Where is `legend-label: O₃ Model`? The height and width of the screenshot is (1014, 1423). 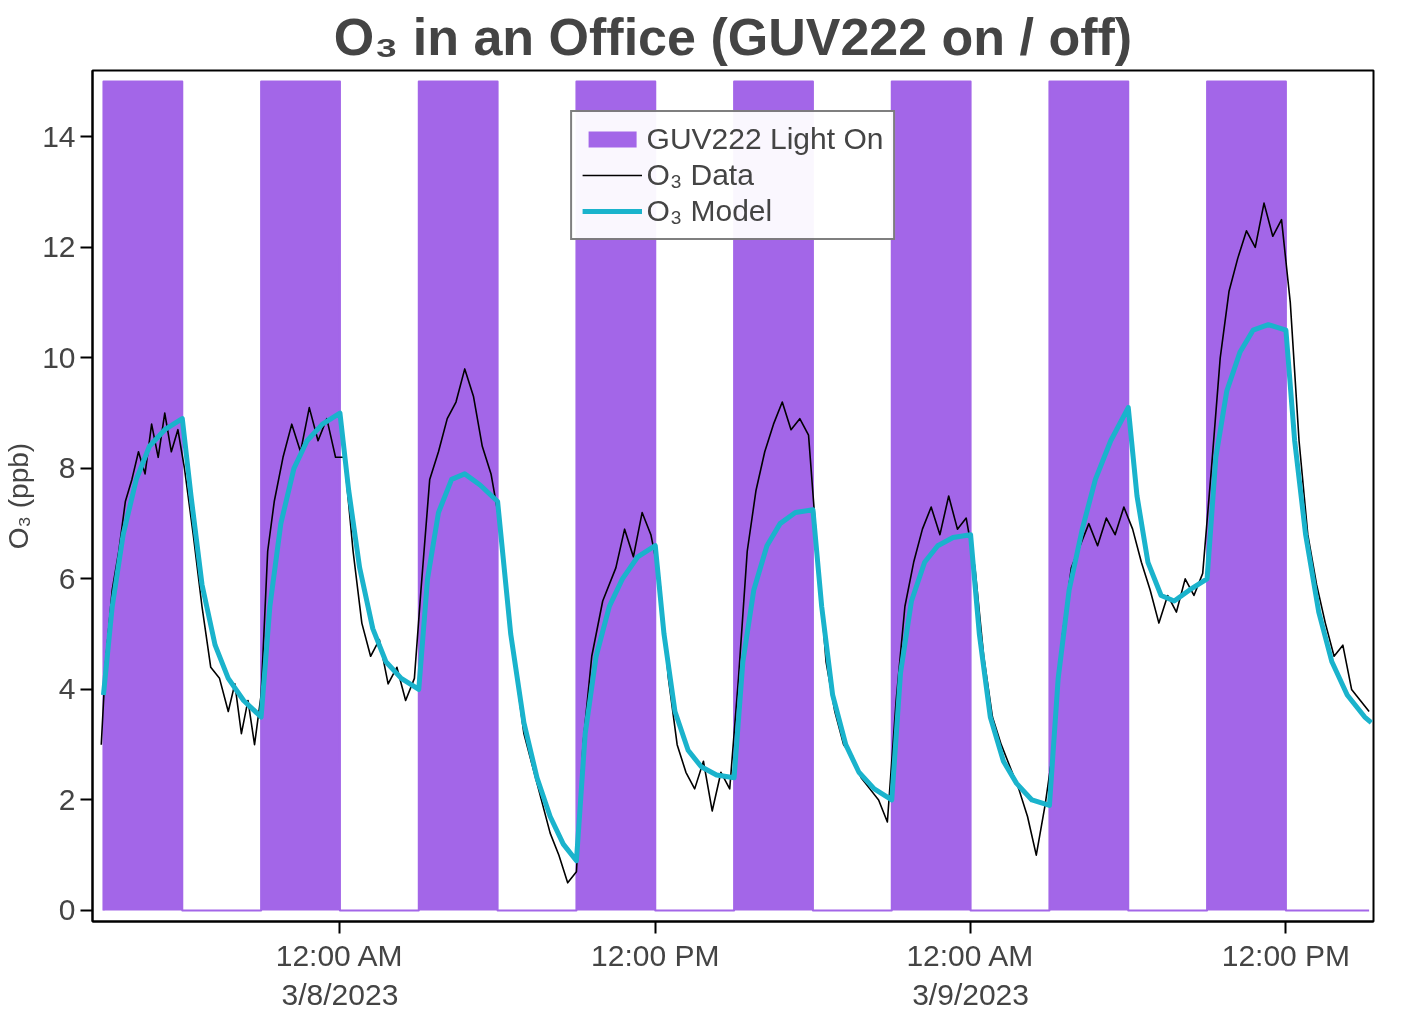
legend-label: O₃ Model is located at coordinates (709, 211).